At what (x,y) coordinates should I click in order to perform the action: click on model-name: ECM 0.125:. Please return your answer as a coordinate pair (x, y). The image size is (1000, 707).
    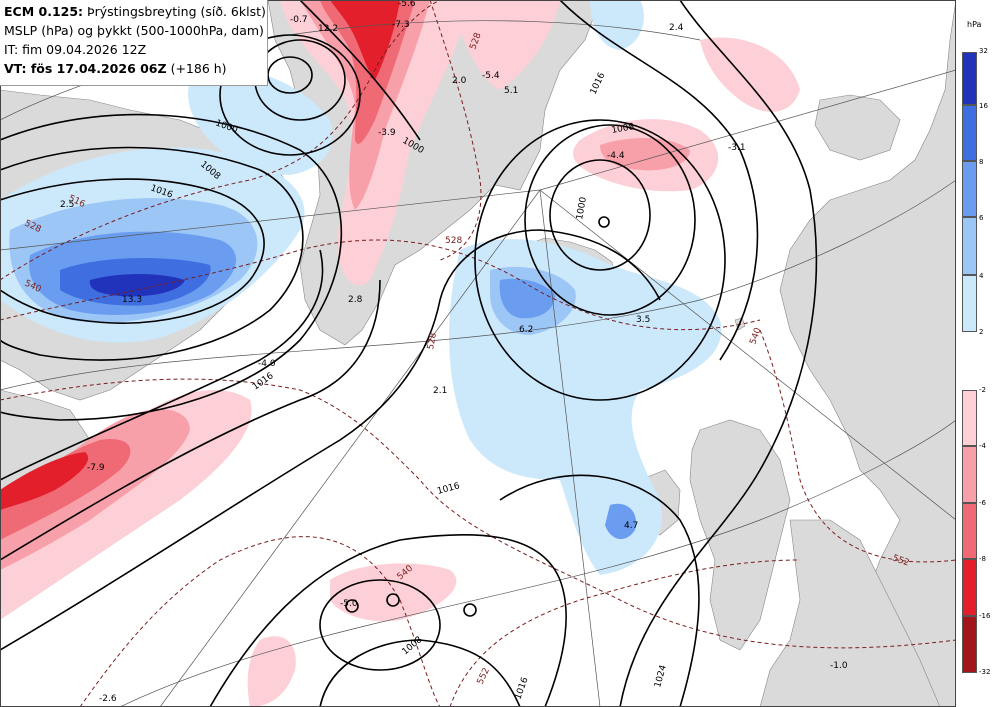
    Looking at the image, I should click on (44, 11).